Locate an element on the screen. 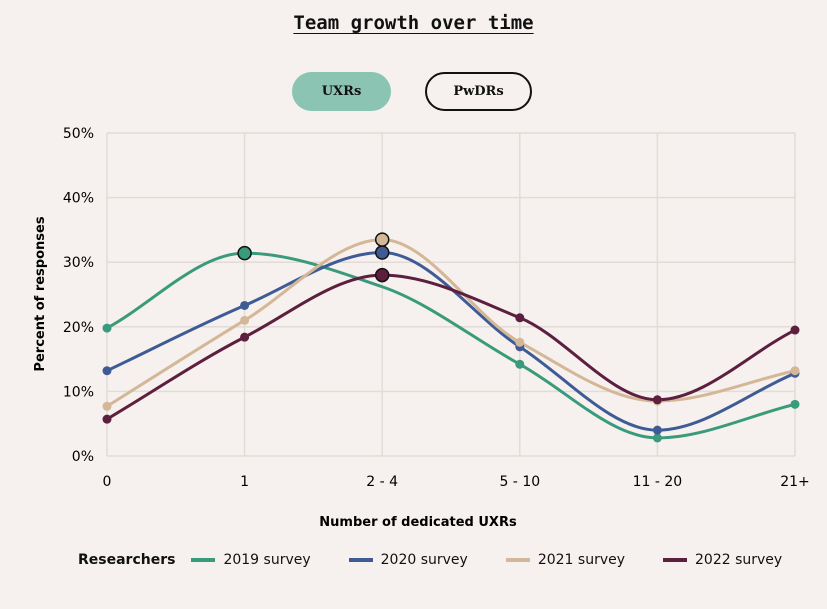 Image resolution: width=827 pixels, height=609 pixels. x-tick-label: 5 - 10 is located at coordinates (519, 482).